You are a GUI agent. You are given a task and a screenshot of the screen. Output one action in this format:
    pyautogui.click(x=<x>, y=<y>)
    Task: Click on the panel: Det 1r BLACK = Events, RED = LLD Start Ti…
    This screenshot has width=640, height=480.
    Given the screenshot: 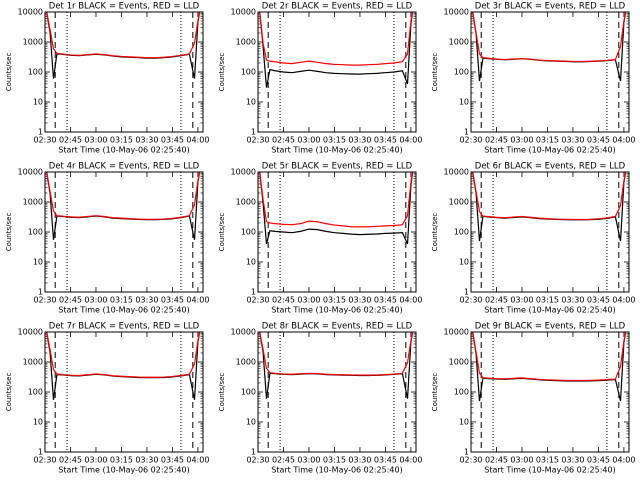 What is the action you would take?
    pyautogui.click(x=107, y=78)
    